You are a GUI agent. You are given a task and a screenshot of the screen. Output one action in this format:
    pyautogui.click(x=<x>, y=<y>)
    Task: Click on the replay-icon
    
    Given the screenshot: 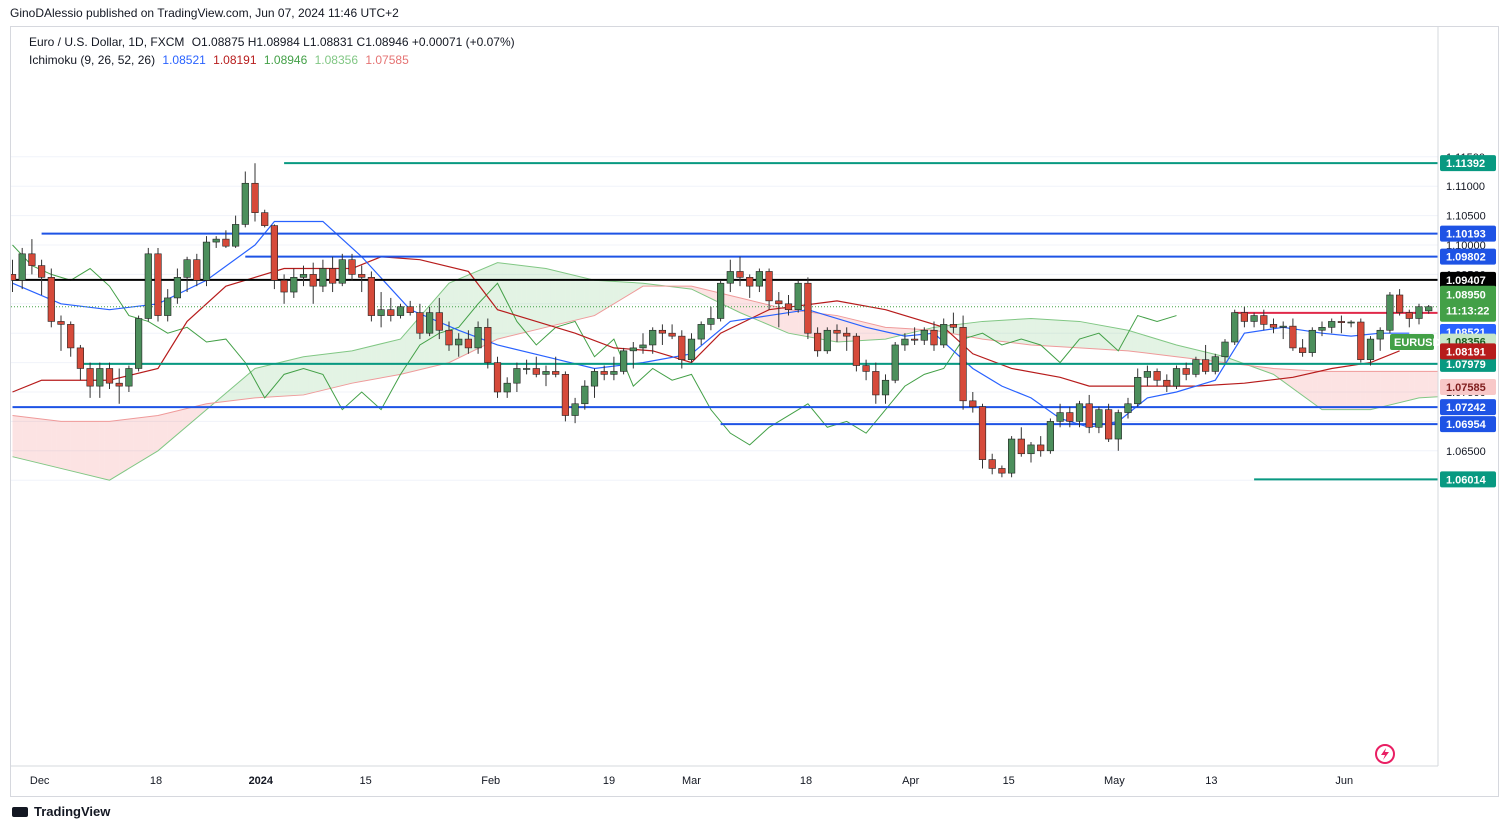 What is the action you would take?
    pyautogui.click(x=1385, y=754)
    